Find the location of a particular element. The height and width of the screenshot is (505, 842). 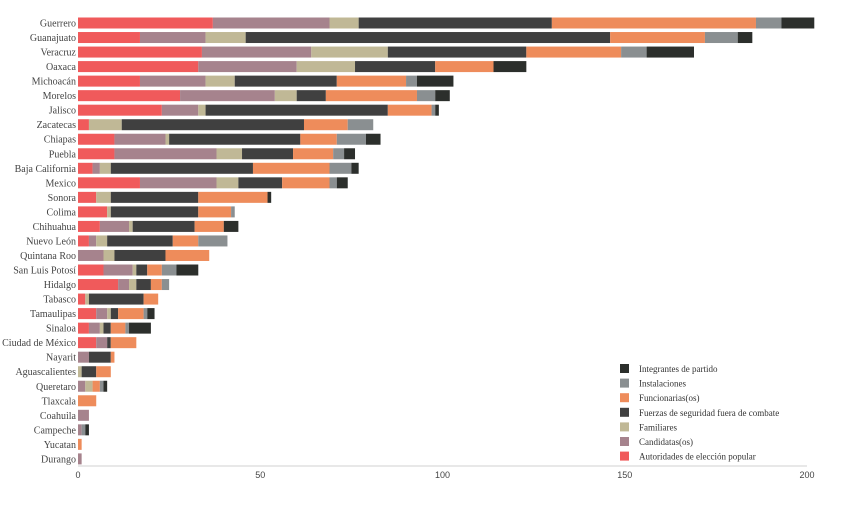

bar-ciudad-de-mexico-funcionarias-os is located at coordinates (123, 343).